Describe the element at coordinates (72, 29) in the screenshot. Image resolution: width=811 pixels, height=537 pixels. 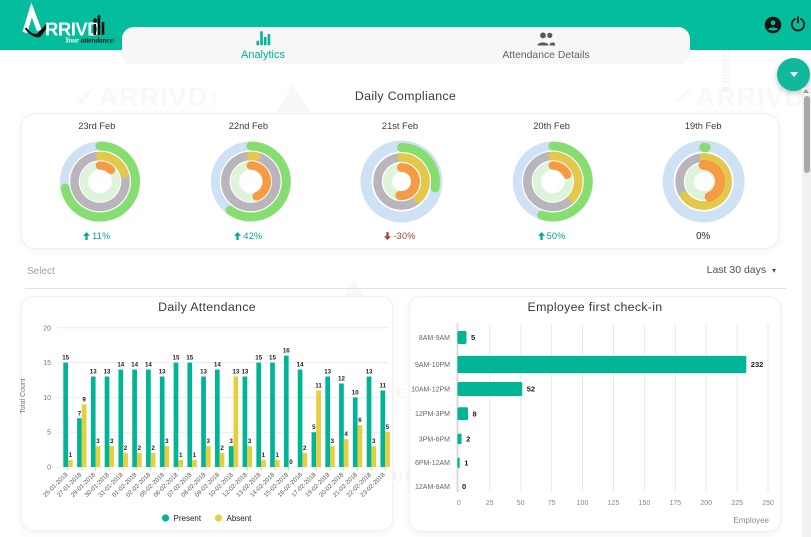
I see `svg-text: RRIVD` at that location.